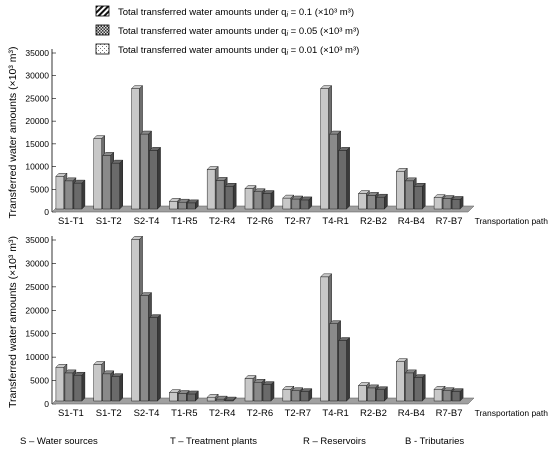  Describe the element at coordinates (221, 398) in the screenshot. I see `bar-T2-R4-s2` at that location.